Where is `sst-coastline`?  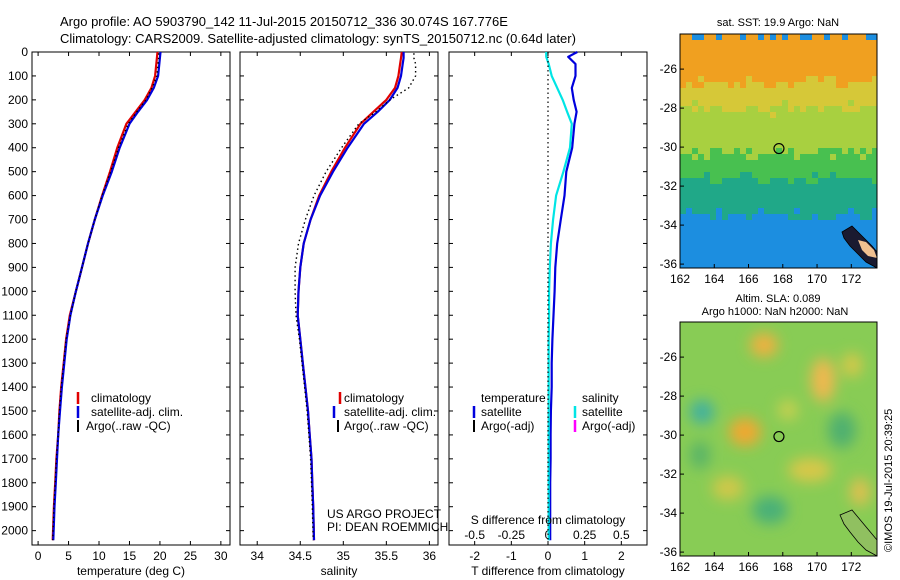
sst-coastline is located at coordinates (859, 246).